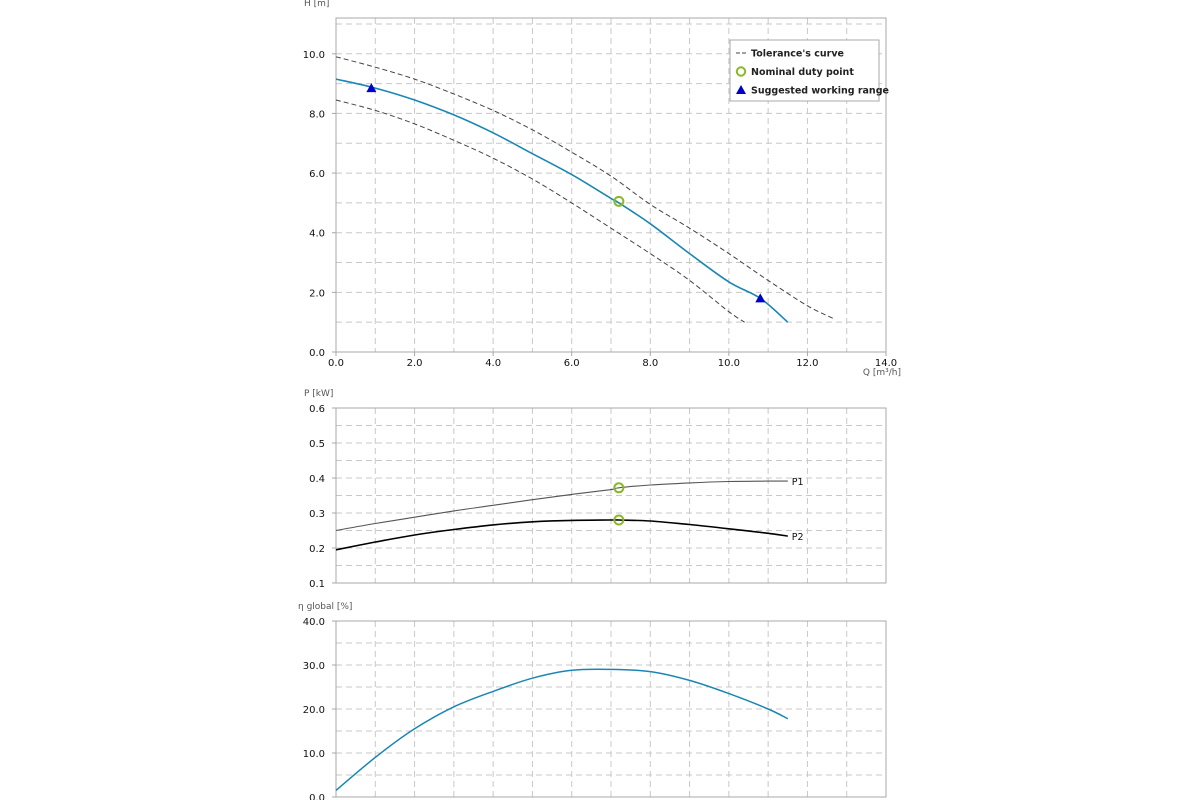 This screenshot has width=1200, height=800. What do you see at coordinates (729, 363) in the screenshot?
I see `x-tick-label: 10.0` at bounding box center [729, 363].